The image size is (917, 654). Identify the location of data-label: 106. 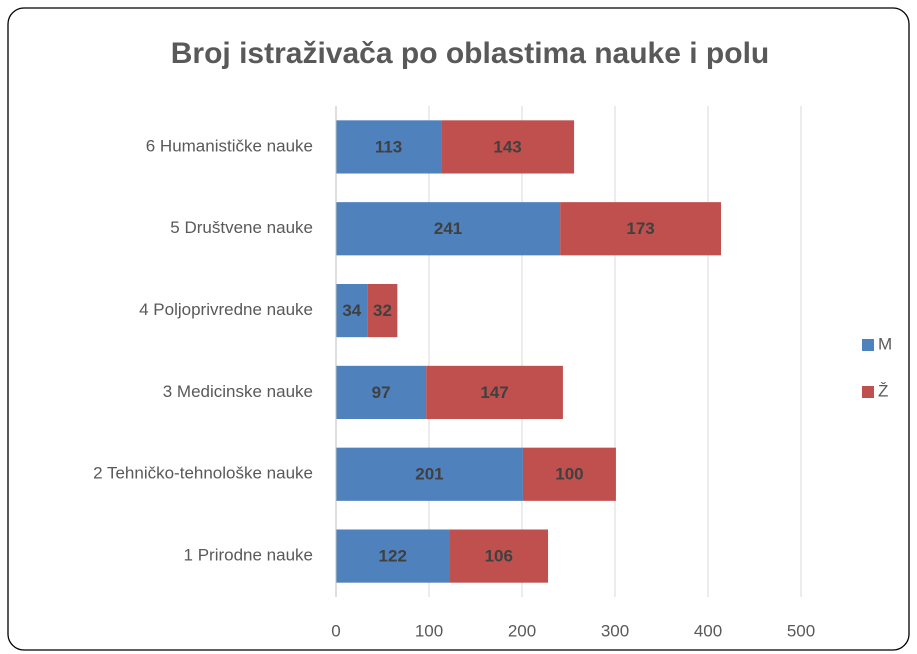
(499, 556).